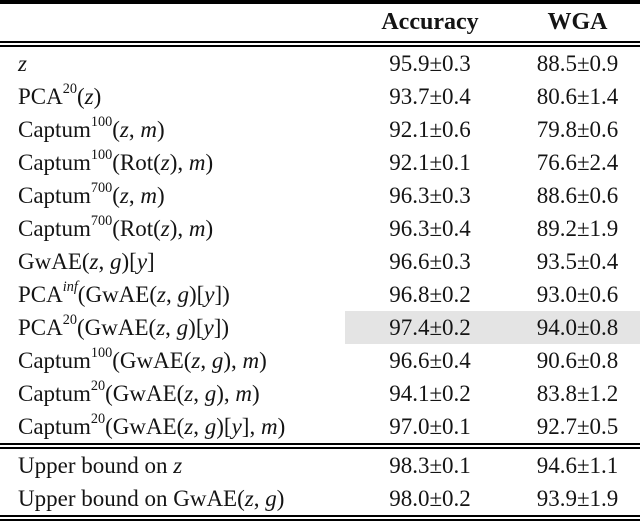 This screenshot has width=640, height=523. I want to click on table-header: Accuracy WGA, so click(320, 24).